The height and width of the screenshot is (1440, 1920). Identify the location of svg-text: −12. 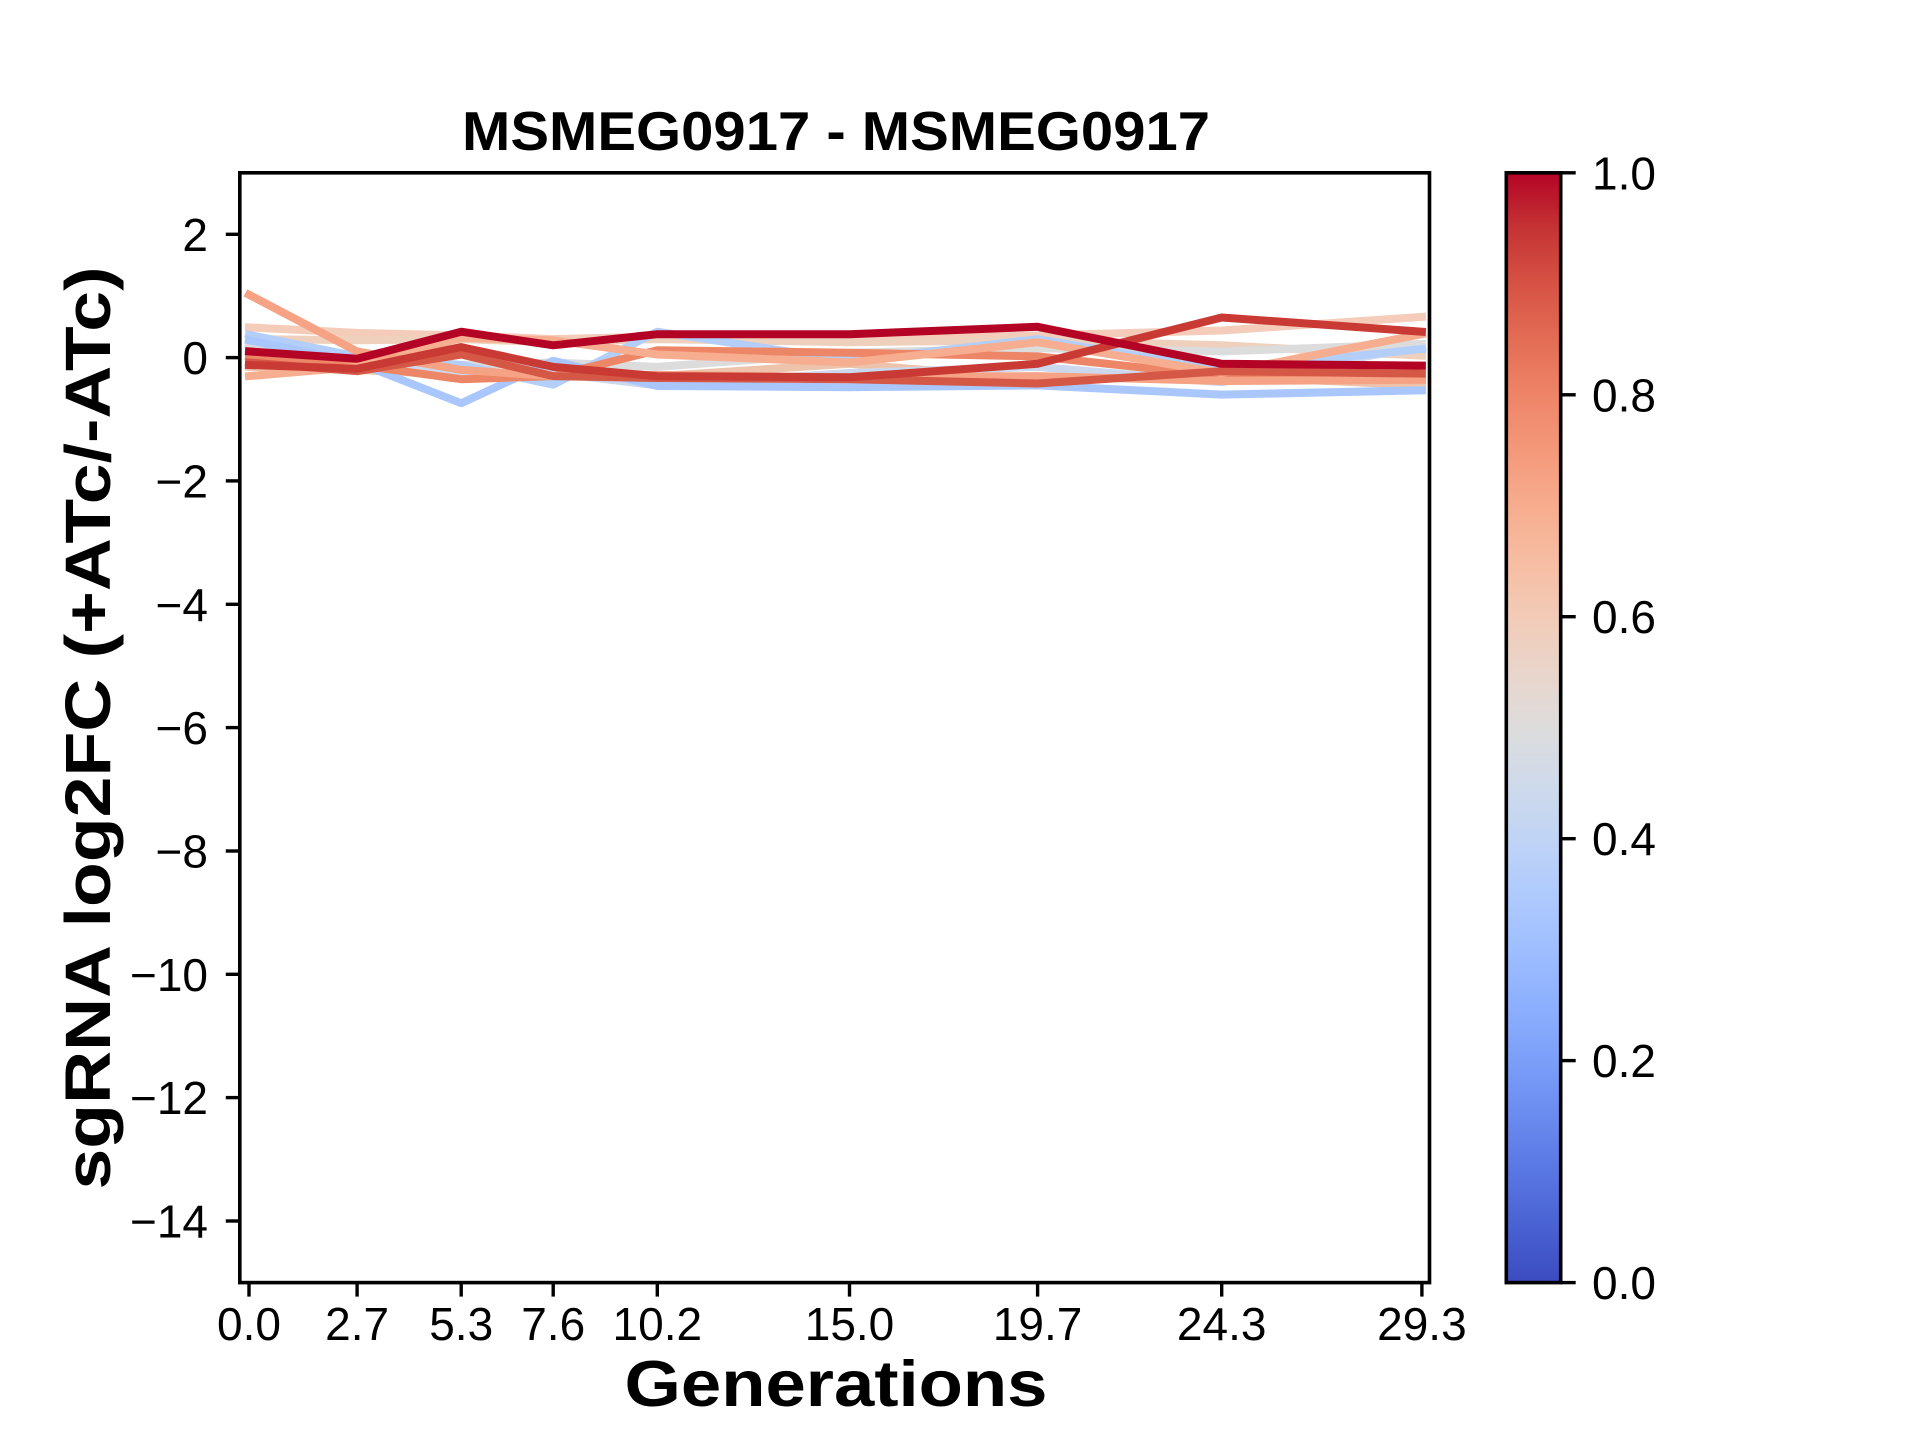
(169, 1098).